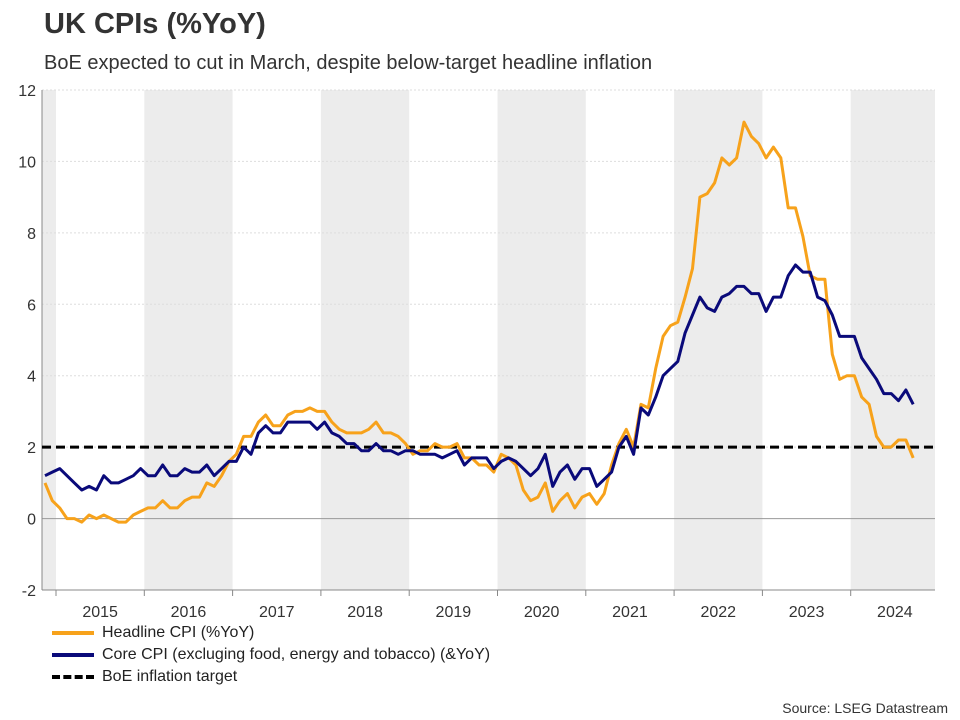 The width and height of the screenshot is (960, 720). Describe the element at coordinates (100, 612) in the screenshot. I see `x-tick-label: 2015` at that location.